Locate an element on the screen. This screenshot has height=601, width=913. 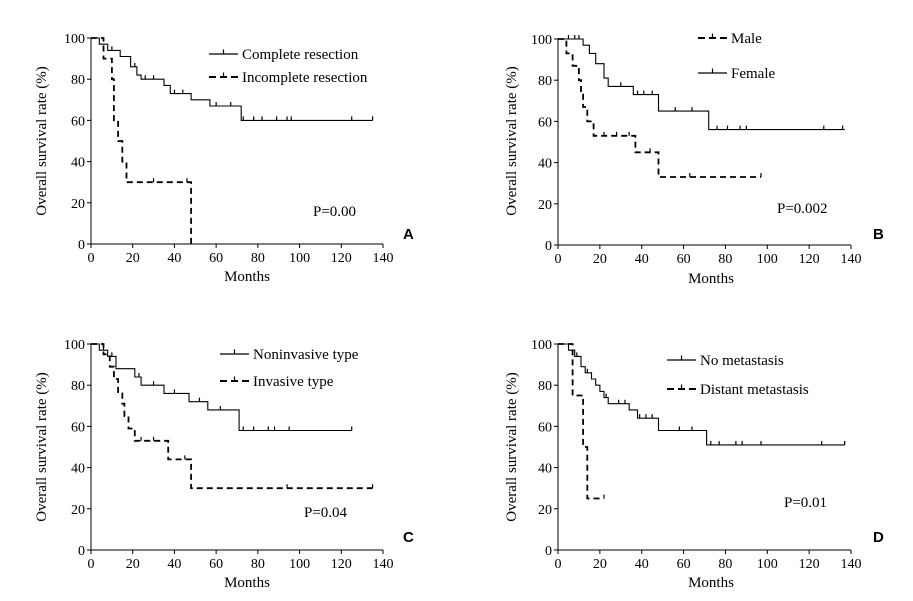
panel-c-x-tick-label-6: 120 is located at coordinates (341, 564).